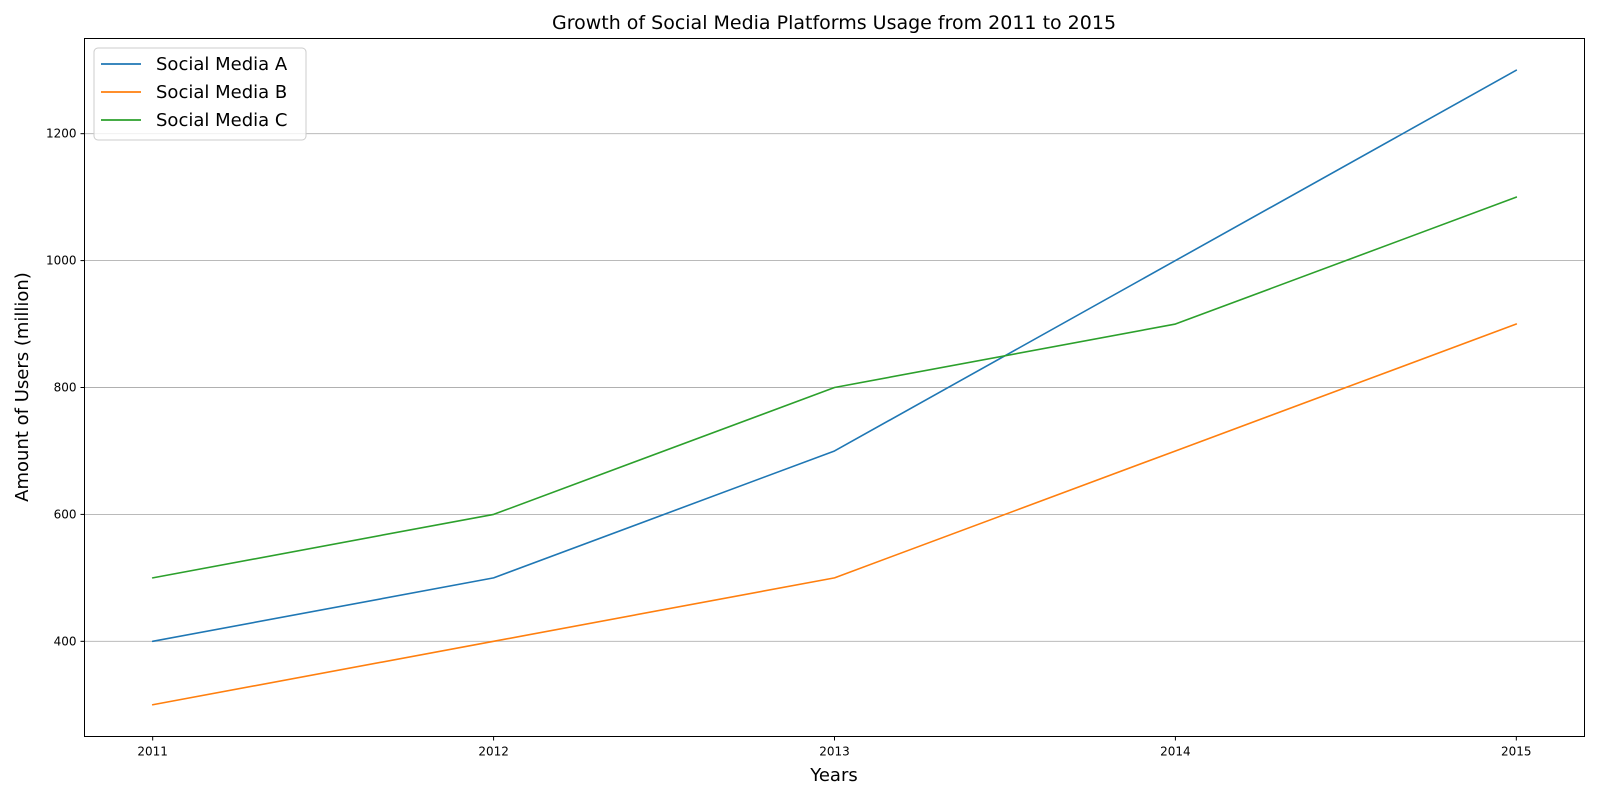 Image resolution: width=1600 pixels, height=800 pixels. Describe the element at coordinates (222, 64) in the screenshot. I see `legend-label: Social Media A` at that location.